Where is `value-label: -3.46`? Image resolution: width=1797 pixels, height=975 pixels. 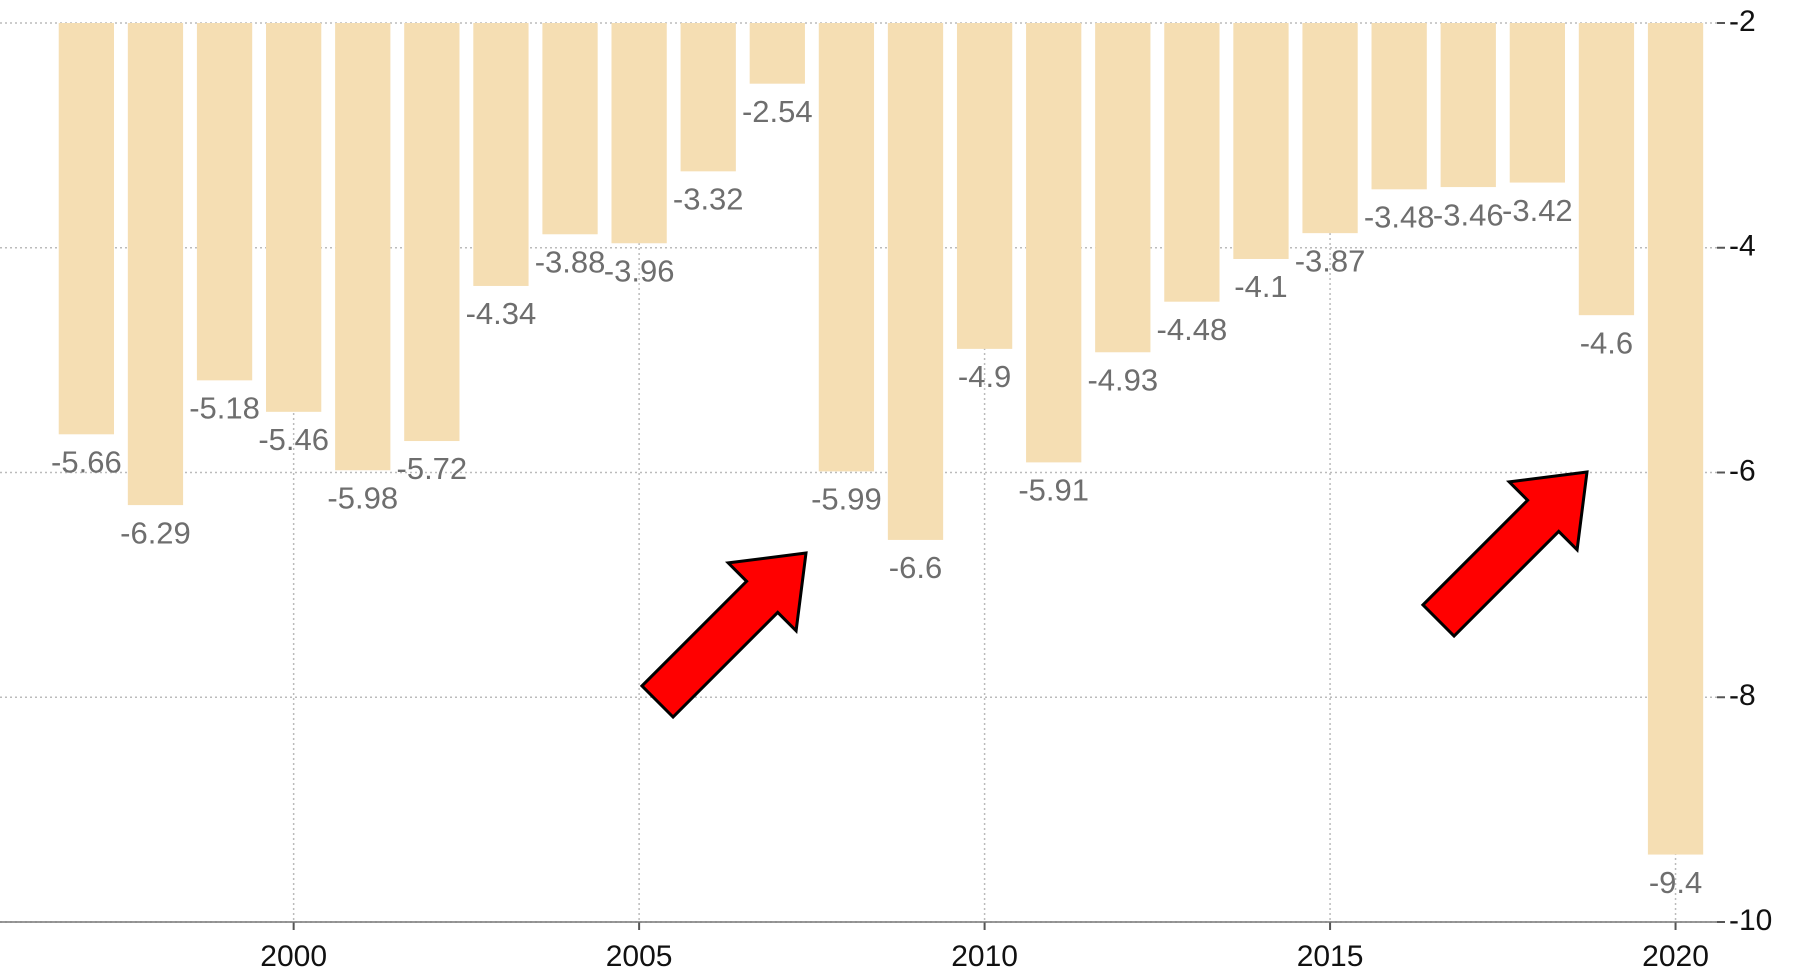
value-label: -3.46 is located at coordinates (1468, 214).